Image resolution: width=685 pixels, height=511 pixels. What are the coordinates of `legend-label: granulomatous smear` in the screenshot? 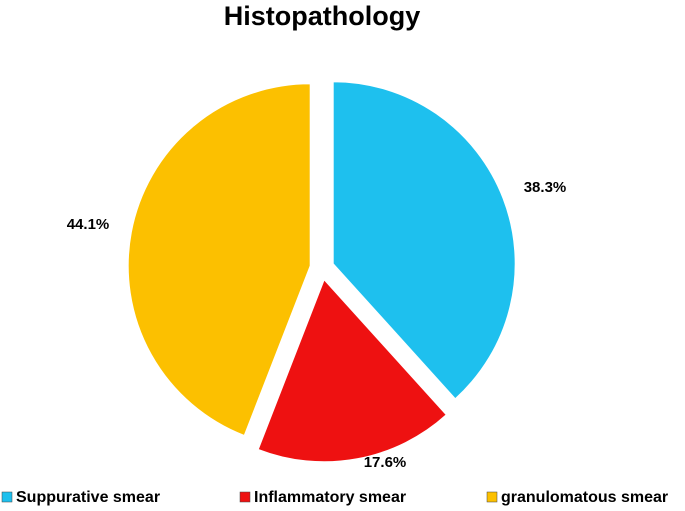 It's located at (584, 497).